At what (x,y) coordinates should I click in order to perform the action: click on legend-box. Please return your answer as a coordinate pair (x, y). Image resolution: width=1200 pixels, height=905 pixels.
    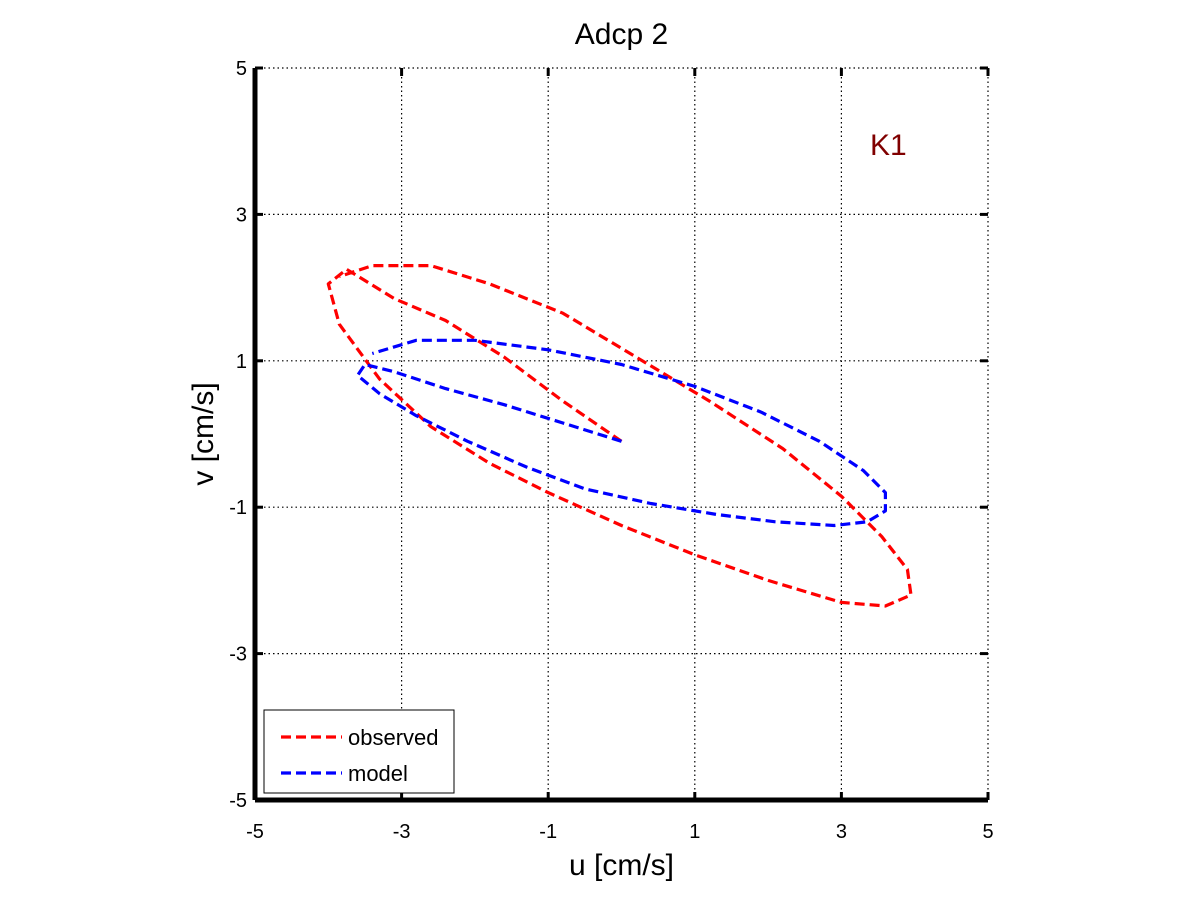
    Looking at the image, I should click on (359, 751).